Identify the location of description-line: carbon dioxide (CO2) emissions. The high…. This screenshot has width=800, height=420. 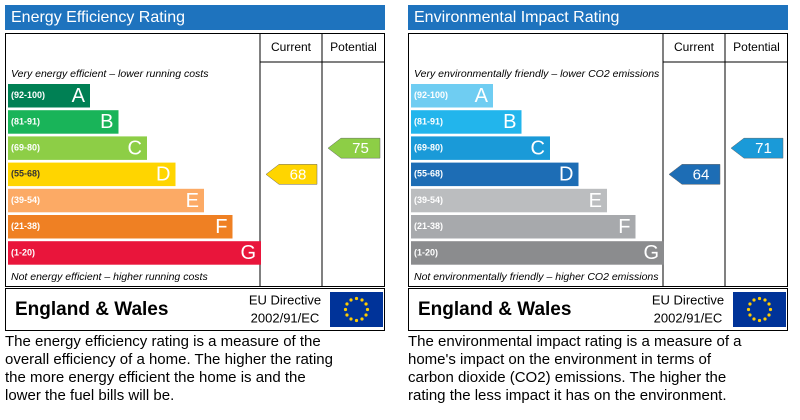
(567, 377).